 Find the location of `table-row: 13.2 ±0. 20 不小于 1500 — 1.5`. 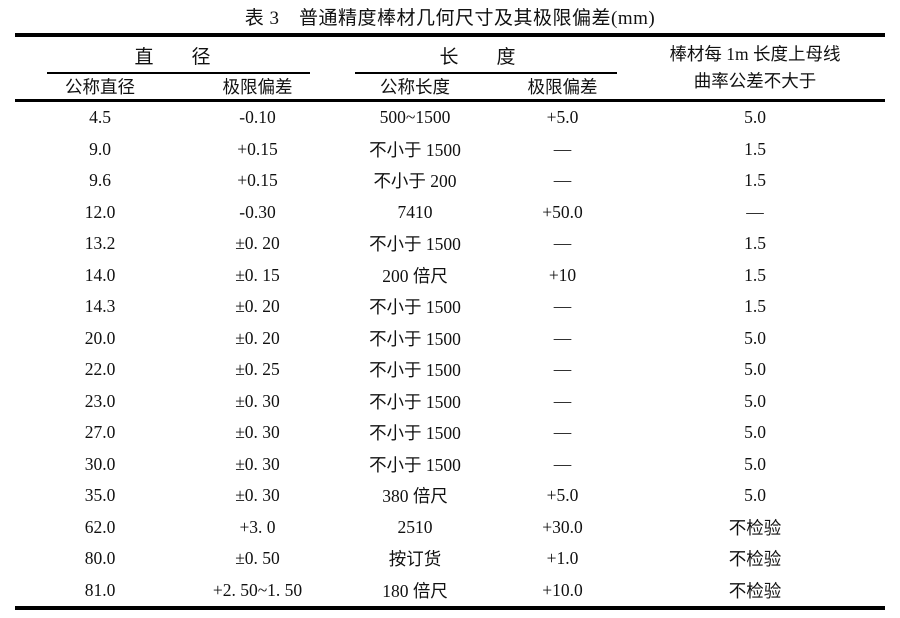

table-row: 13.2 ±0. 20 不小于 1500 — 1.5 is located at coordinates (450, 244).